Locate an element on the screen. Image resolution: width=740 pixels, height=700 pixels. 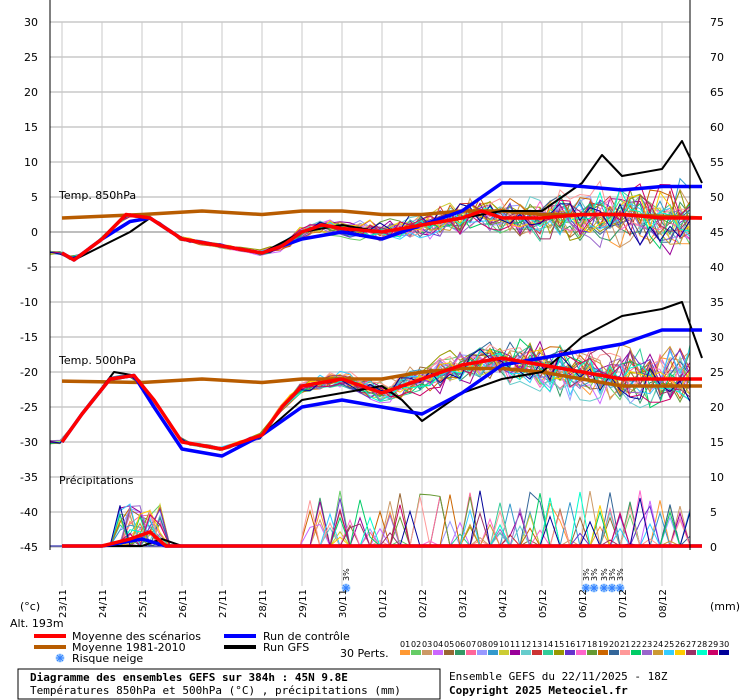
date-tick-label: 01/12 is located at coordinates (383, 603).